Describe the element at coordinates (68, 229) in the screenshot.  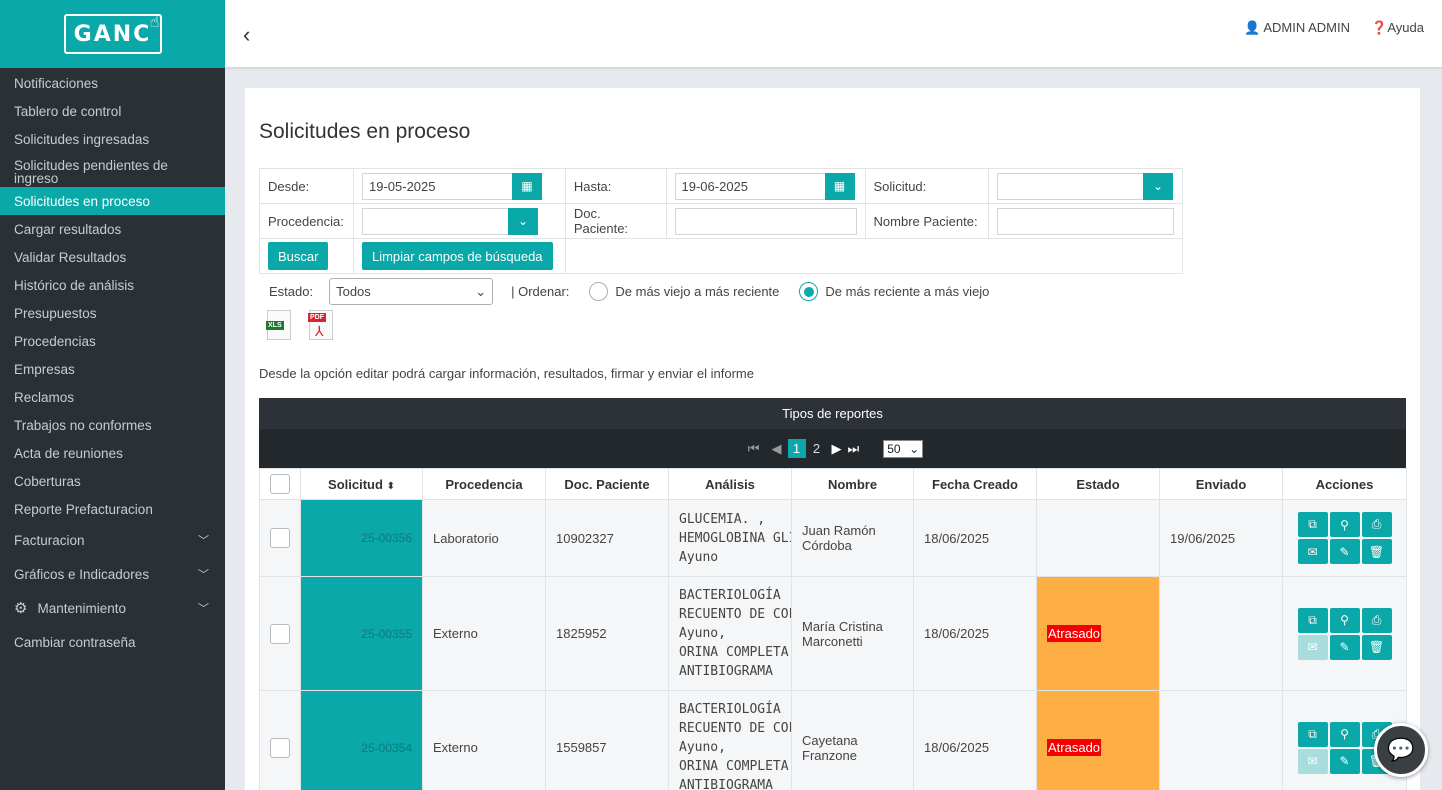
I see `sidebar-item-cargar-resultados: Cargar resultados` at that location.